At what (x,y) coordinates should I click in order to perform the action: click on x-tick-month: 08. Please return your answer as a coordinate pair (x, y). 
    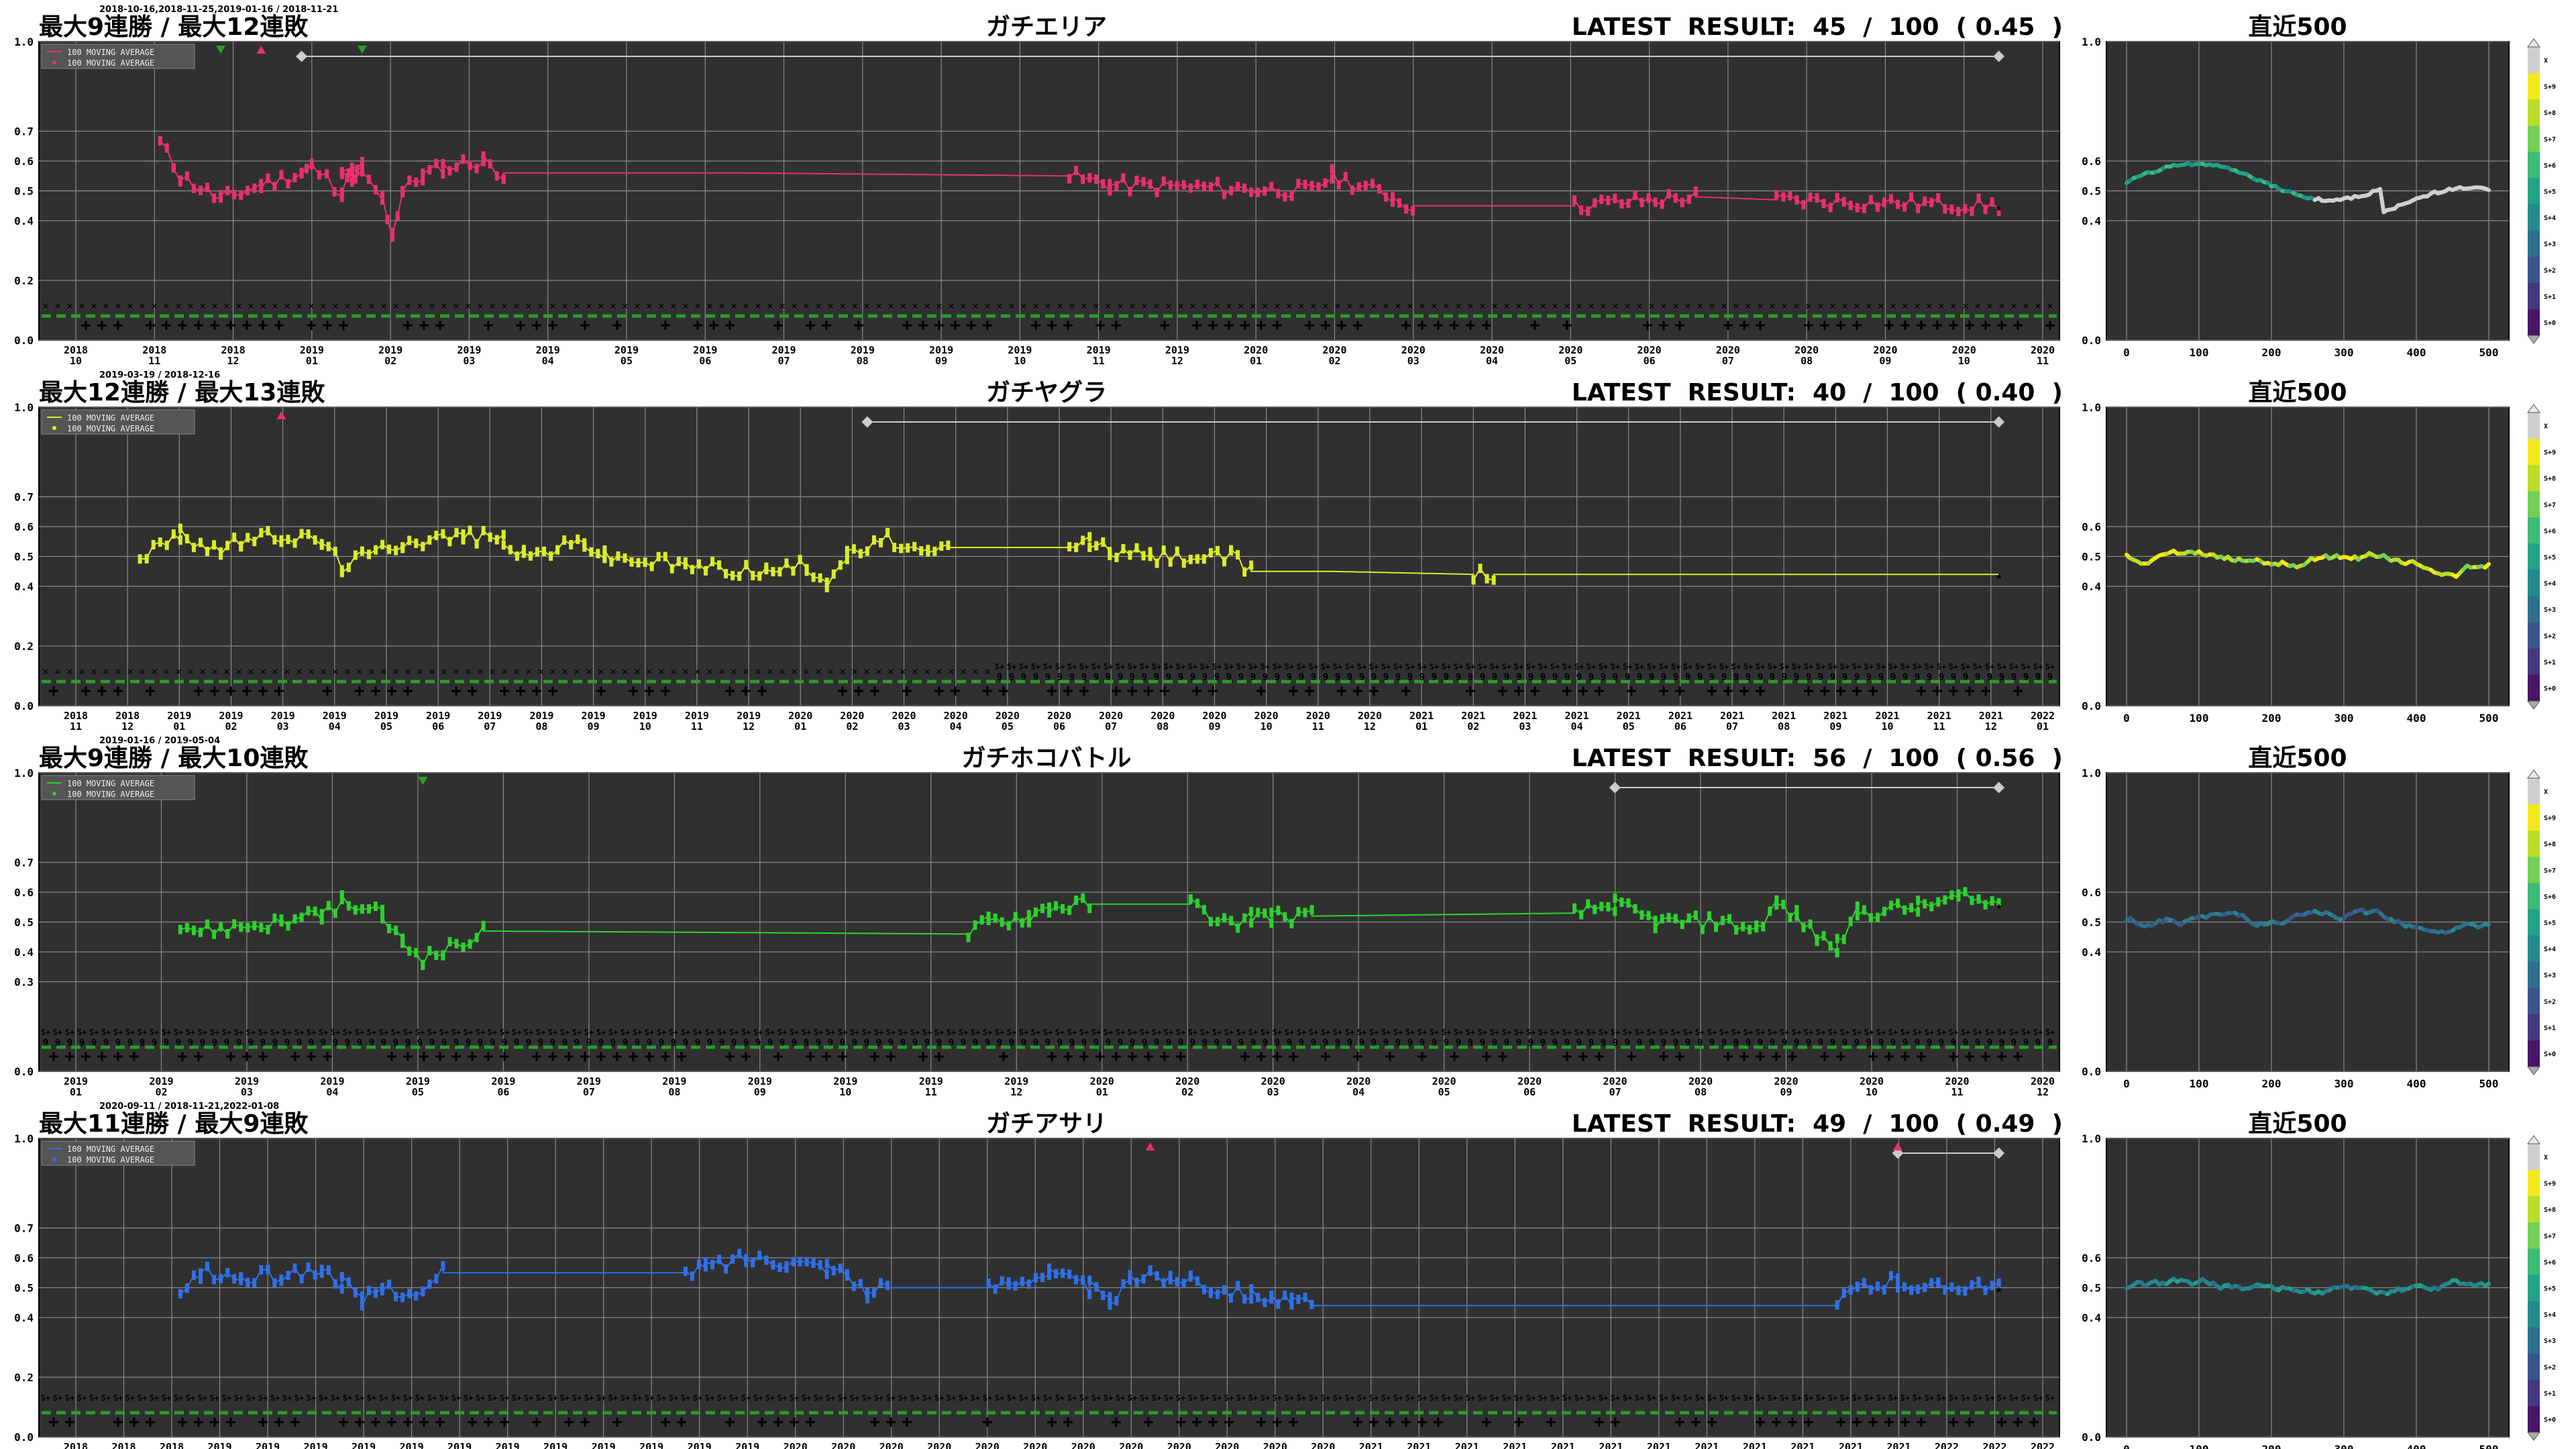
    Looking at the image, I should click on (1163, 726).